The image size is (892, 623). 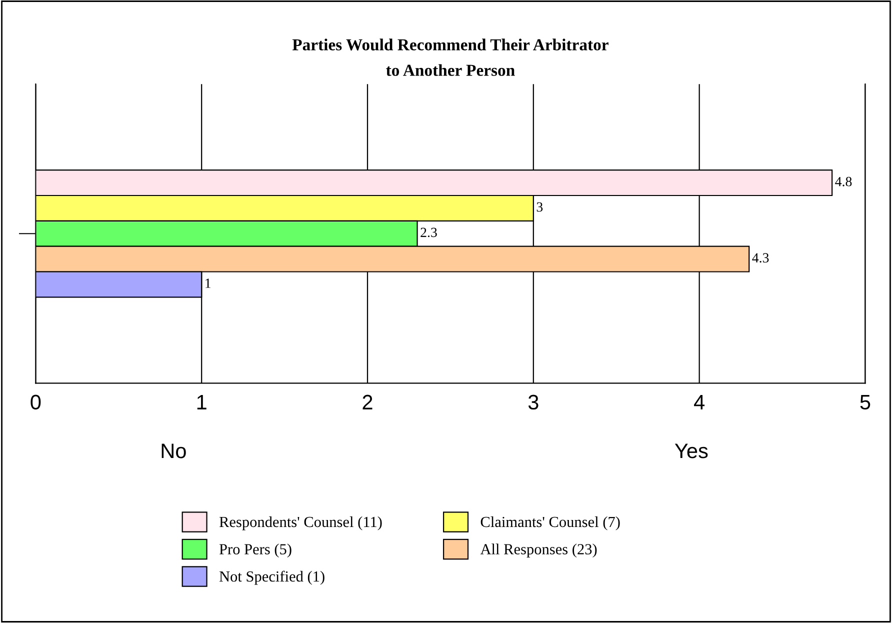 I want to click on data-label: 3, so click(x=539, y=207).